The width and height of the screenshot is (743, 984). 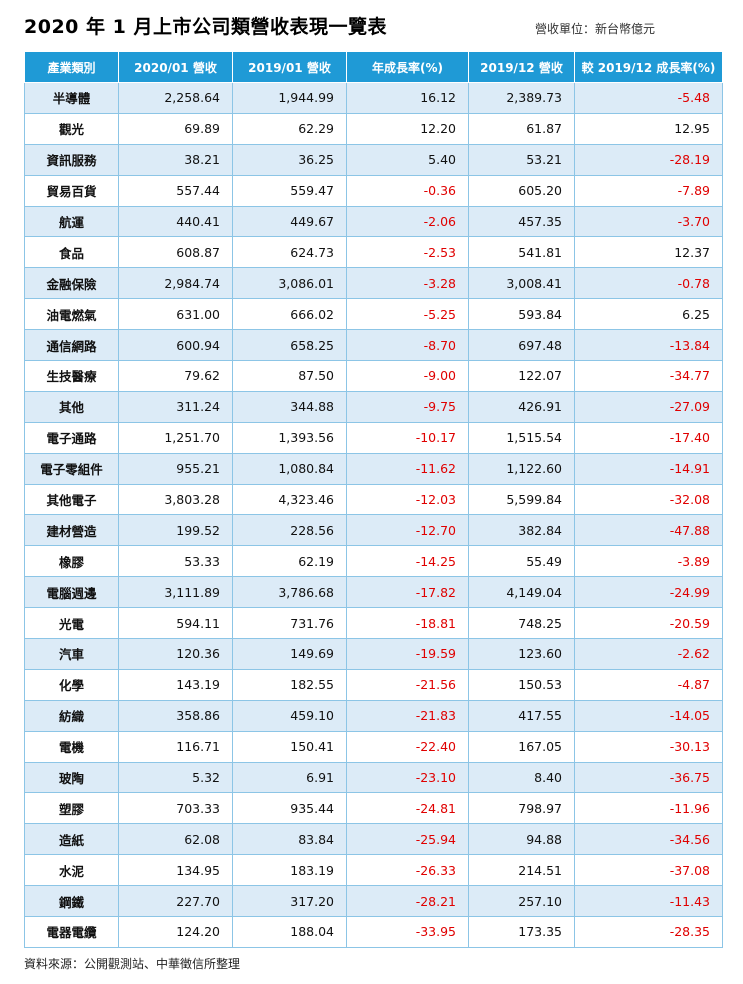 What do you see at coordinates (175, 252) in the screenshot?
I see `revenue-2020-01-cell: 608.87` at bounding box center [175, 252].